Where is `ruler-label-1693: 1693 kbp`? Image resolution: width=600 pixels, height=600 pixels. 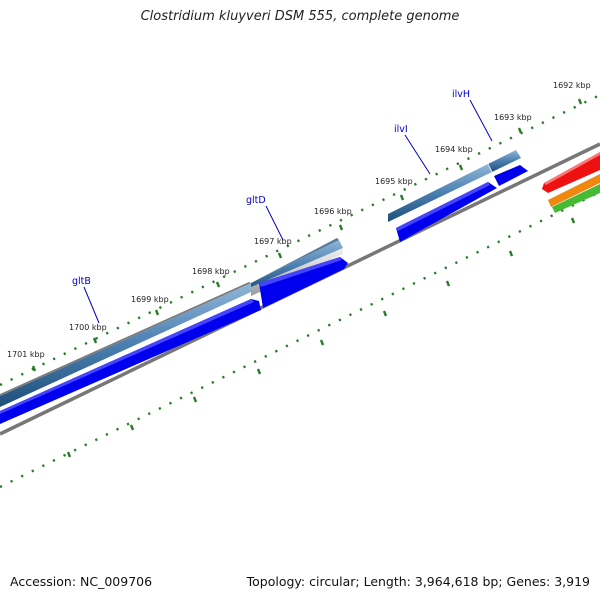 ruler-label-1693: 1693 kbp is located at coordinates (513, 117).